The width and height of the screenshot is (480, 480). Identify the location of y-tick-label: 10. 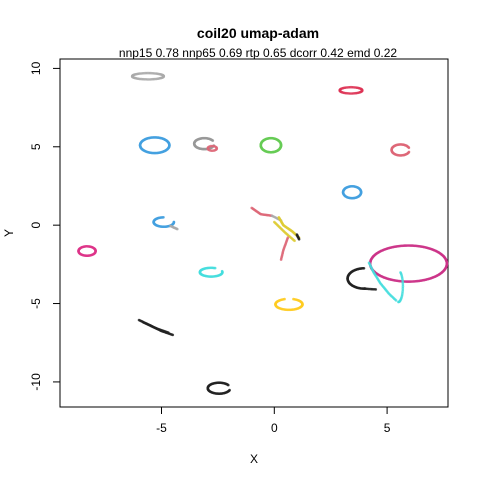
(36, 68).